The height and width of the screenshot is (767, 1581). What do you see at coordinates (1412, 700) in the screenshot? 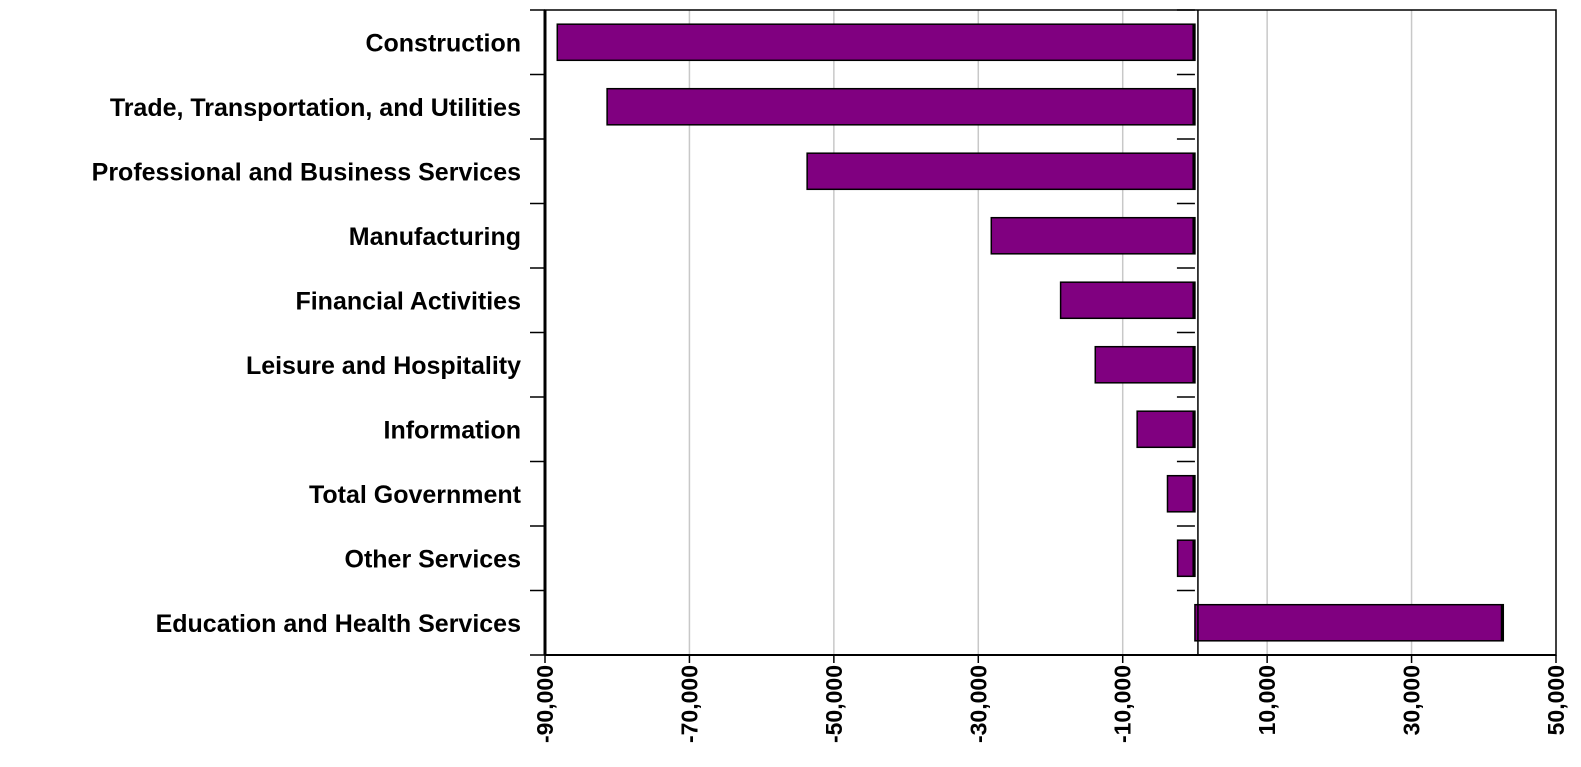
I see `x-tick-label: 30,000` at bounding box center [1412, 700].